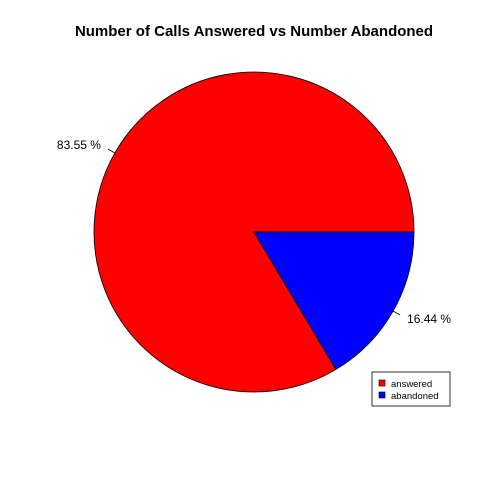 Image resolution: width=480 pixels, height=480 pixels. Describe the element at coordinates (79, 145) in the screenshot. I see `slice-label-answered: 83.55 %` at that location.